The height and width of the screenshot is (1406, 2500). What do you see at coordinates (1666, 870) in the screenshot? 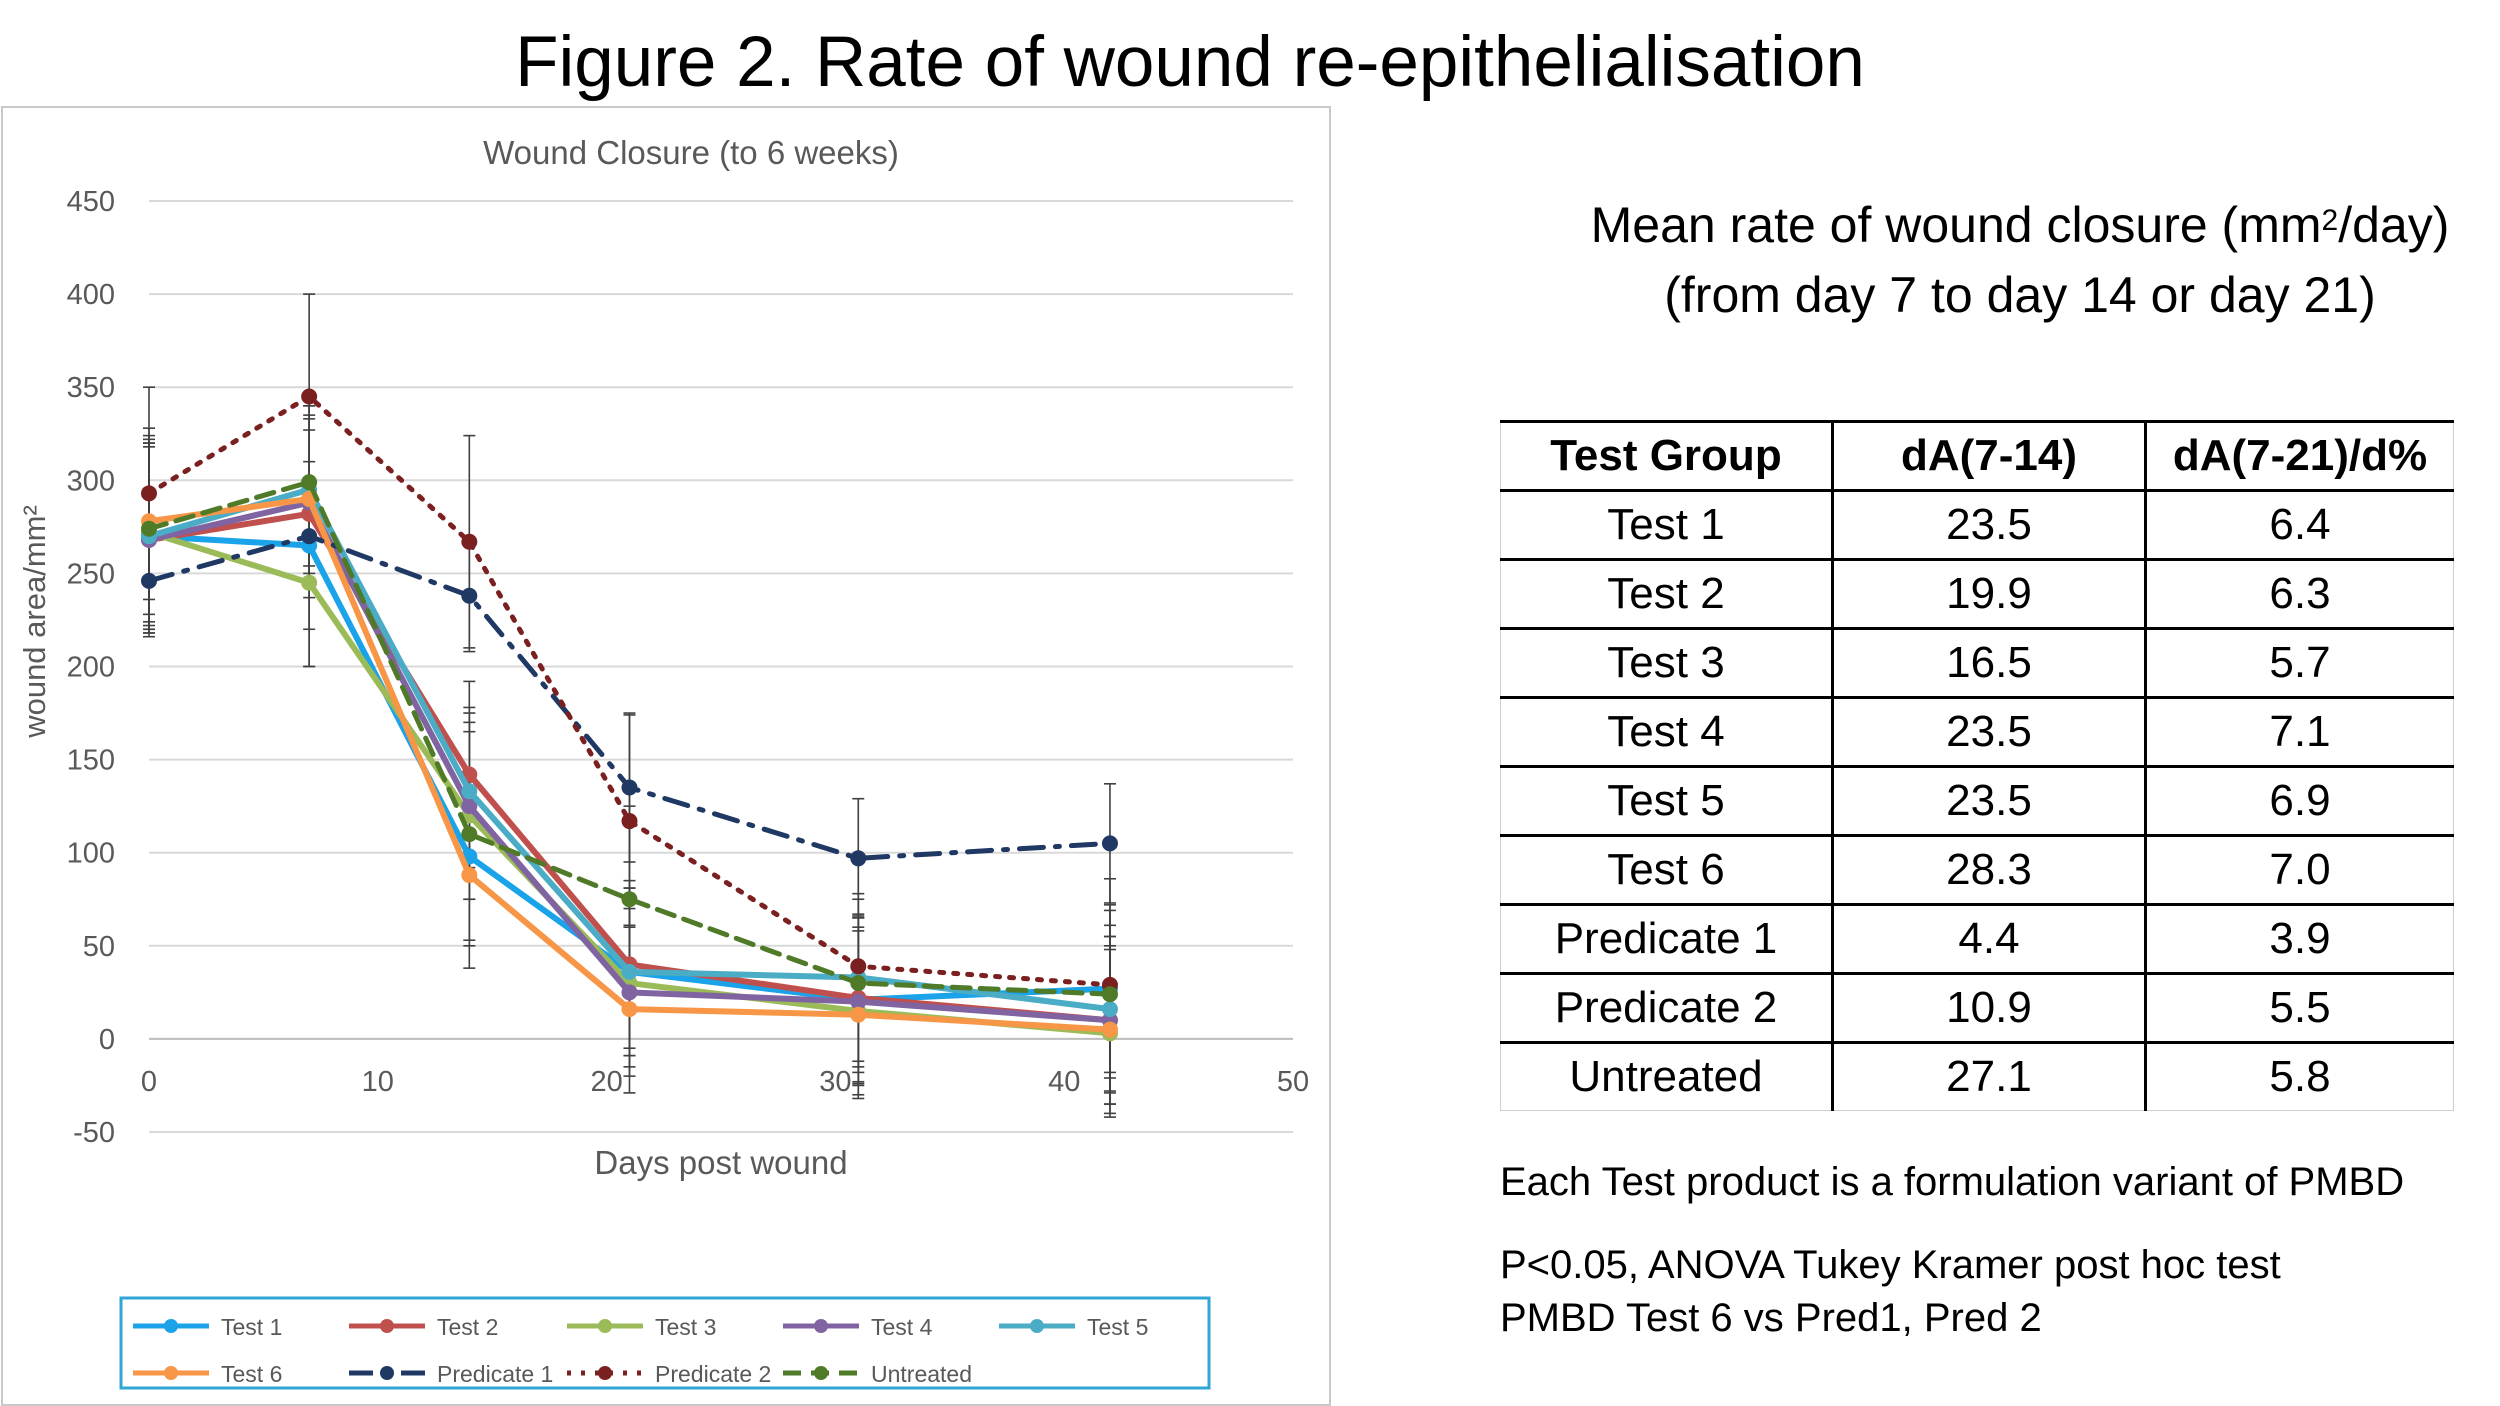
I see `table-cell: Test 6` at bounding box center [1666, 870].